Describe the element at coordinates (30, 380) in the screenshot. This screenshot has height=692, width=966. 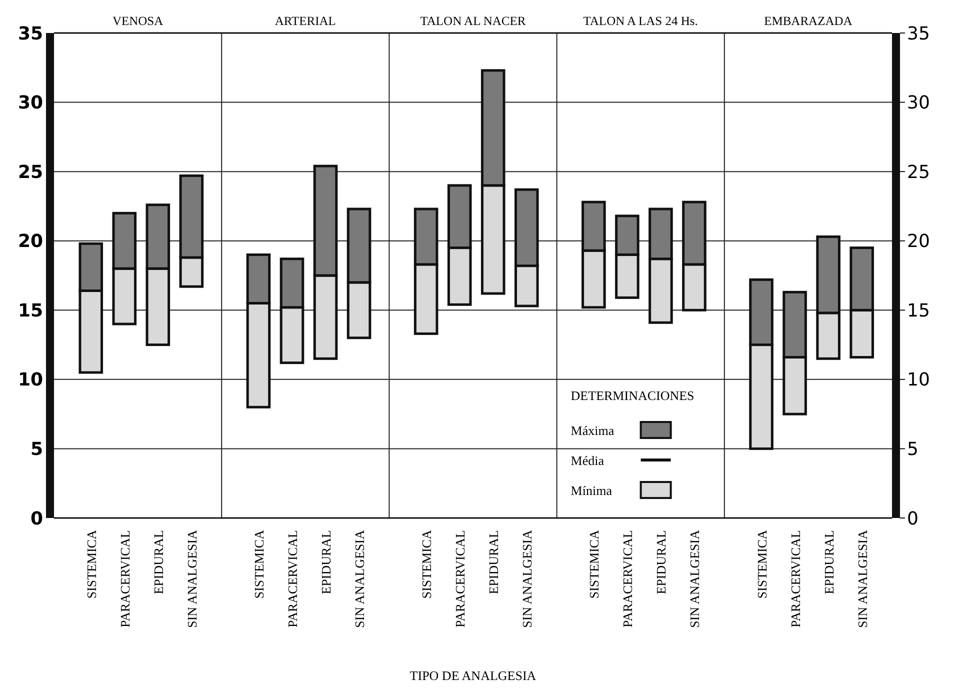
I see `y-tick-label: 10` at that location.